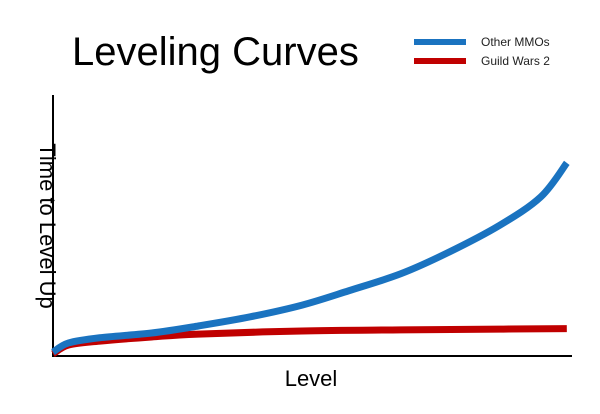 The image size is (600, 414). I want to click on legend-label-other-mmos: Other MMOs, so click(515, 42).